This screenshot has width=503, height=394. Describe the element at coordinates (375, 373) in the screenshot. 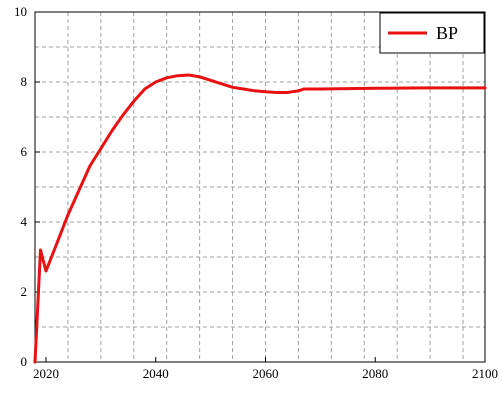

I see `x-tick-label: 2080` at that location.